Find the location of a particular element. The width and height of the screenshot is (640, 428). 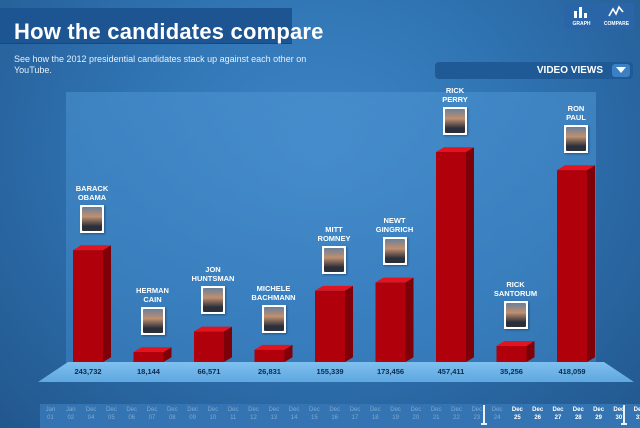

candidate-marker: MICHELE BACHMANN is located at coordinates (274, 308).